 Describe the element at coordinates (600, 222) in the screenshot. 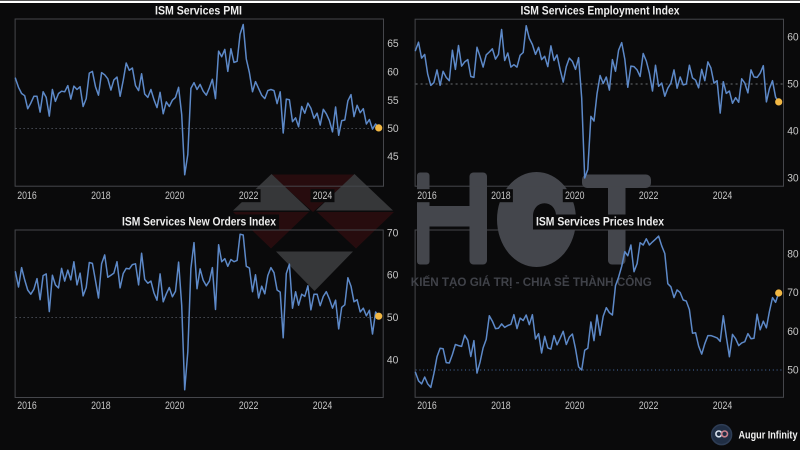

I see `svg-text: ISM Services Prices Index` at that location.